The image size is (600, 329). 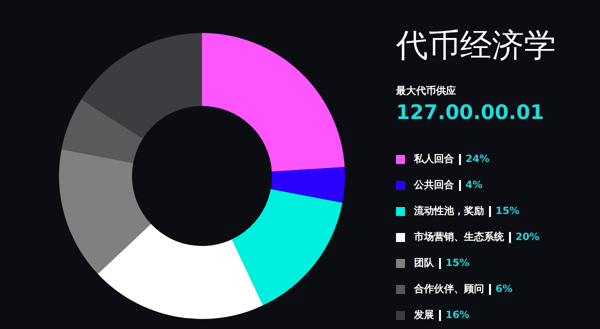 I want to click on chart-title: 代币经济学, so click(x=476, y=45).